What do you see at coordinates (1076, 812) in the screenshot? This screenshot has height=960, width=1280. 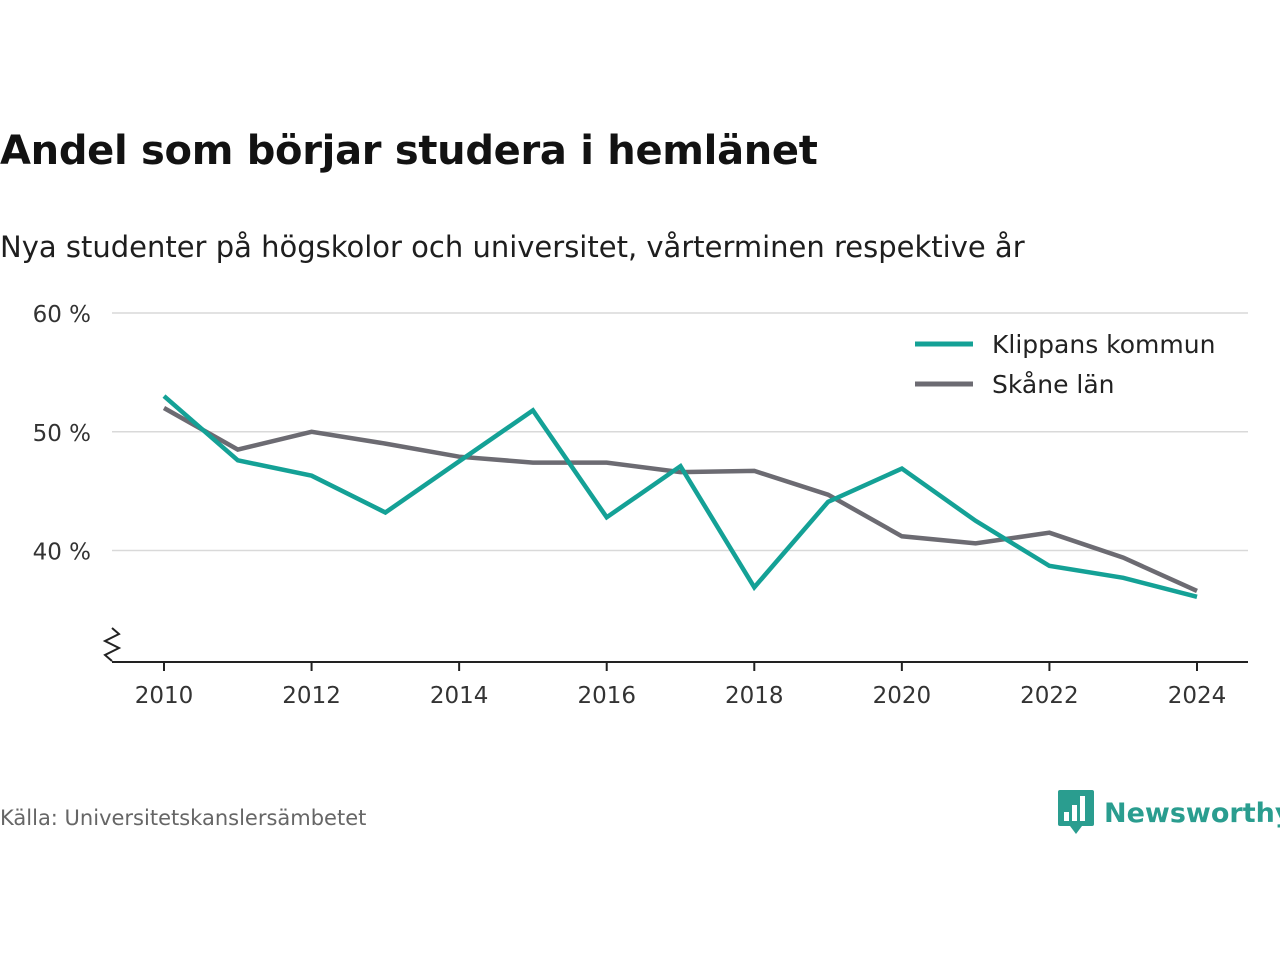 I see `newsworthy-logo-icon` at bounding box center [1076, 812].